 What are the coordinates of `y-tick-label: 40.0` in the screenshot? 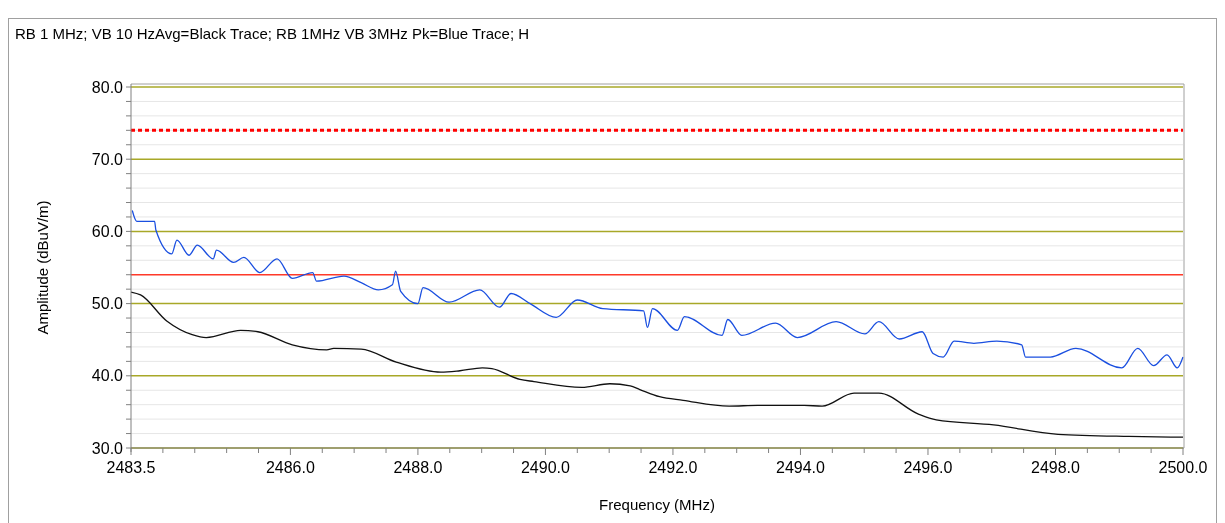 It's located at (107, 376).